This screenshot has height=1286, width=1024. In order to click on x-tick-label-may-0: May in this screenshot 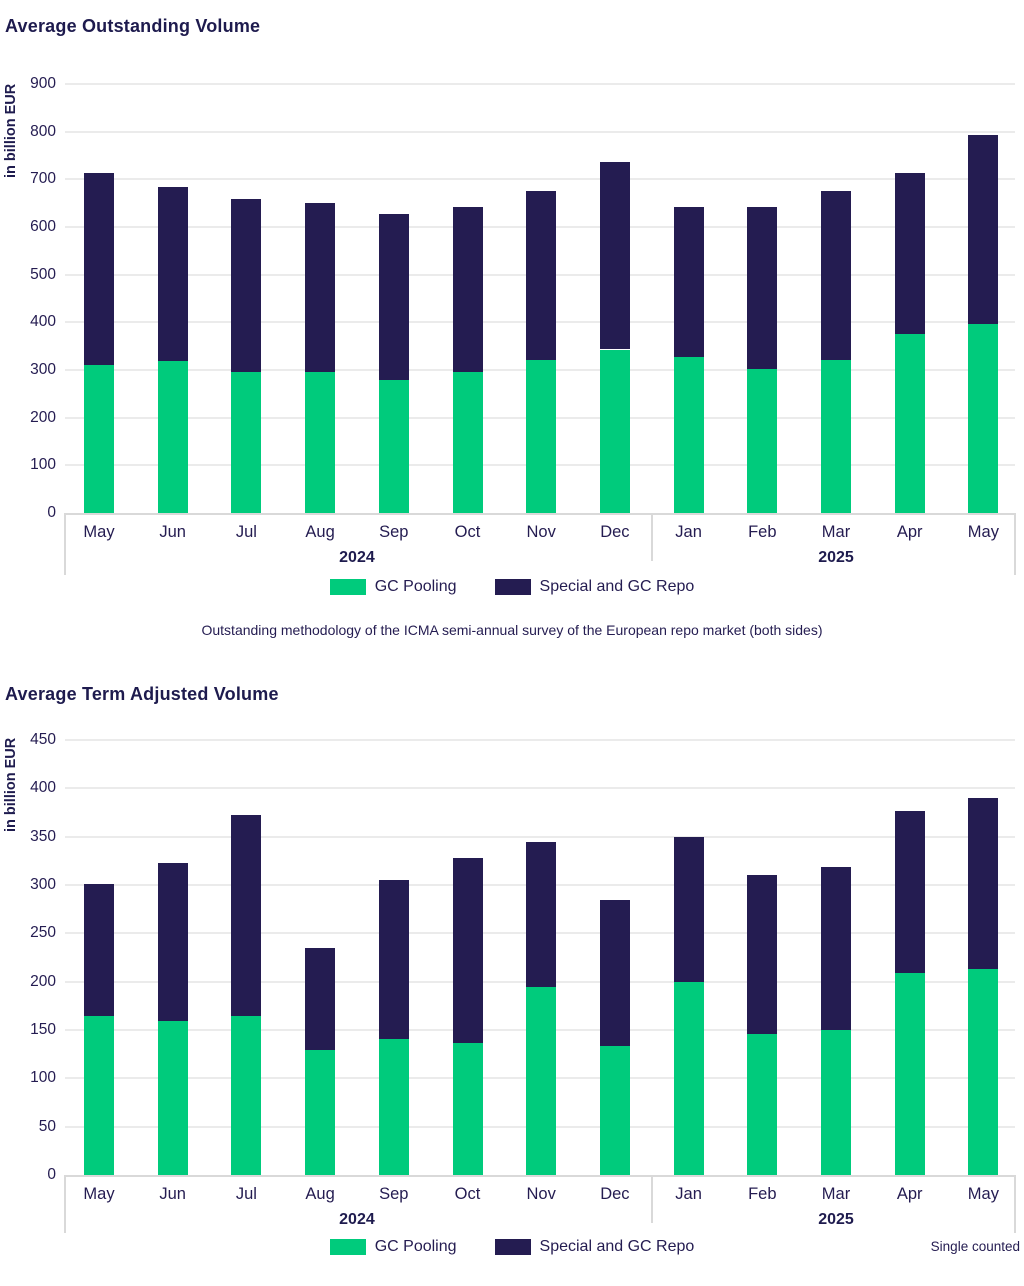, I will do `click(99, 532)`.